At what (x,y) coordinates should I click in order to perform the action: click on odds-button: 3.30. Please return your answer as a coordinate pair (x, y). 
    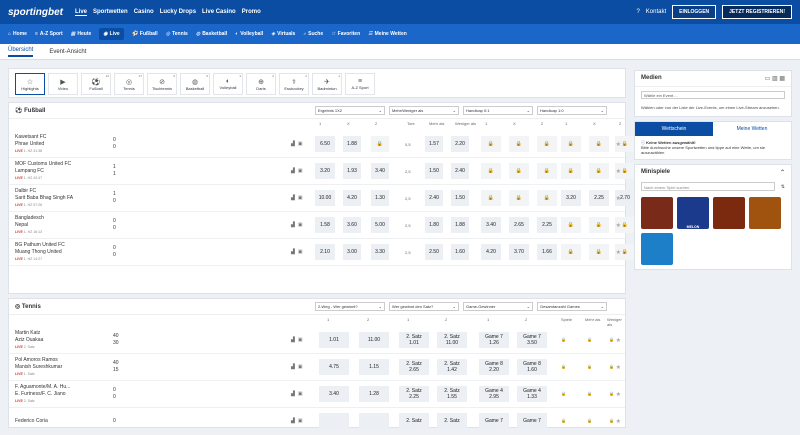
    Looking at the image, I should click on (380, 252).